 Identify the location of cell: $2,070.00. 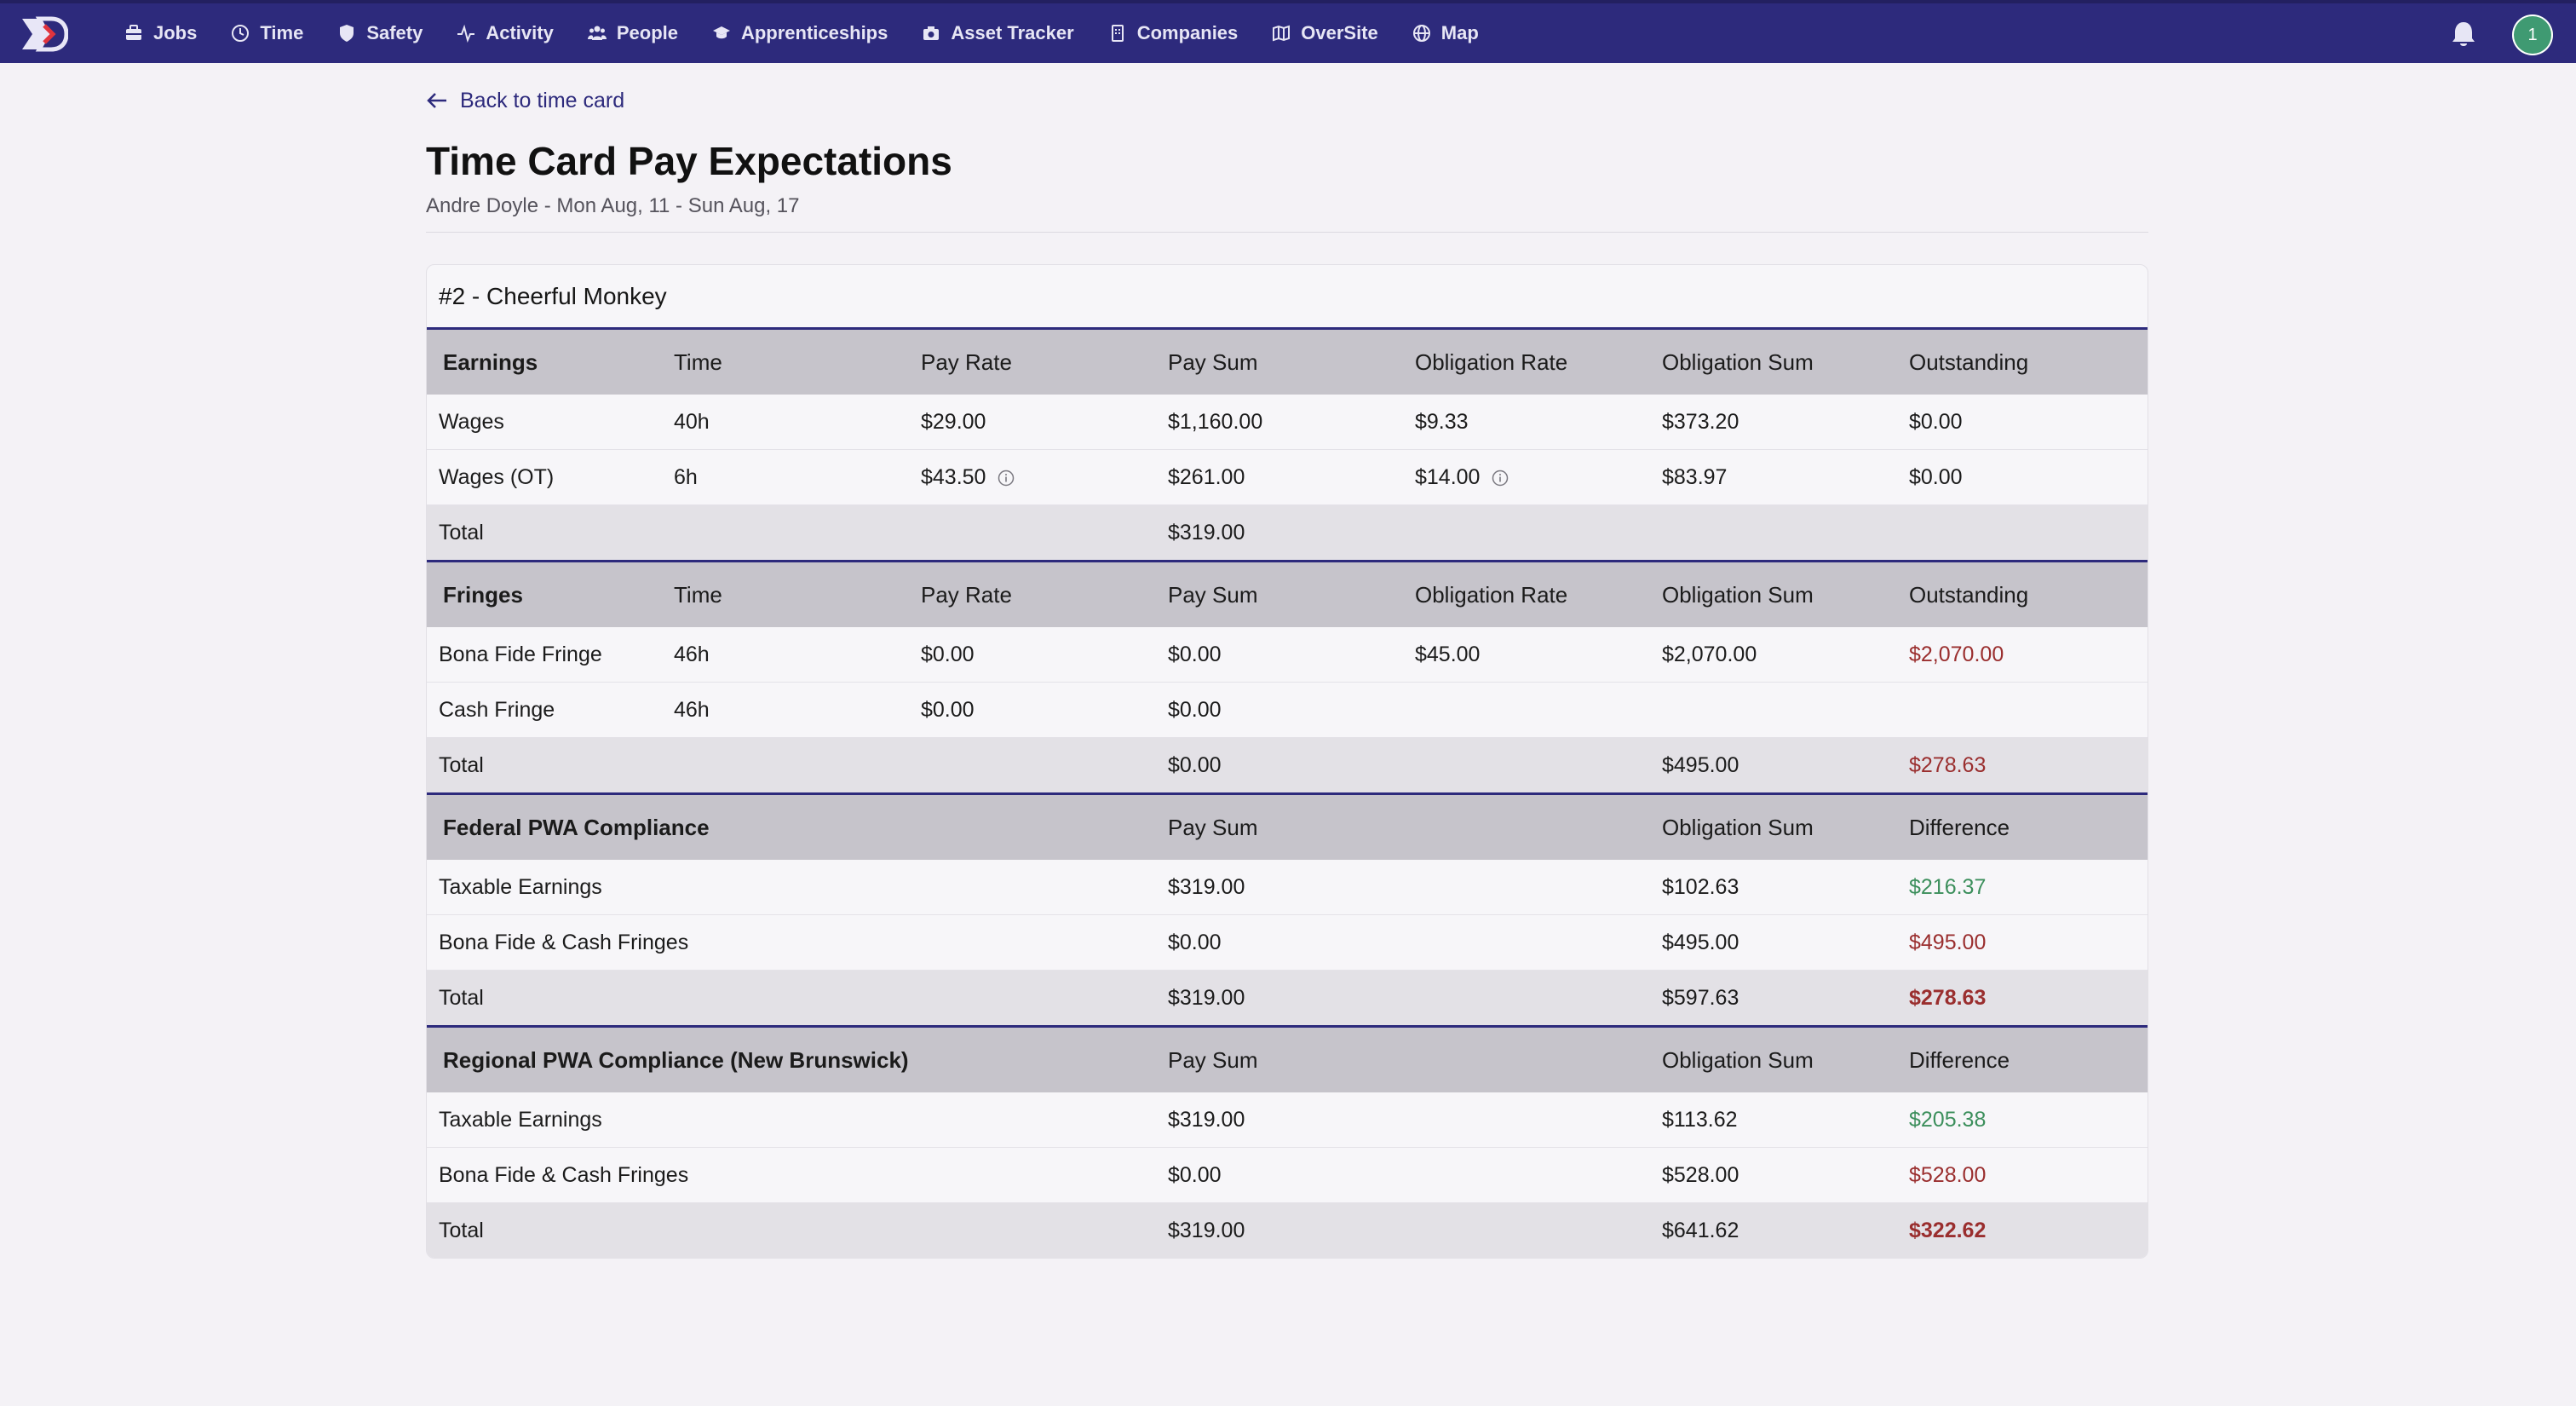
(1774, 655).